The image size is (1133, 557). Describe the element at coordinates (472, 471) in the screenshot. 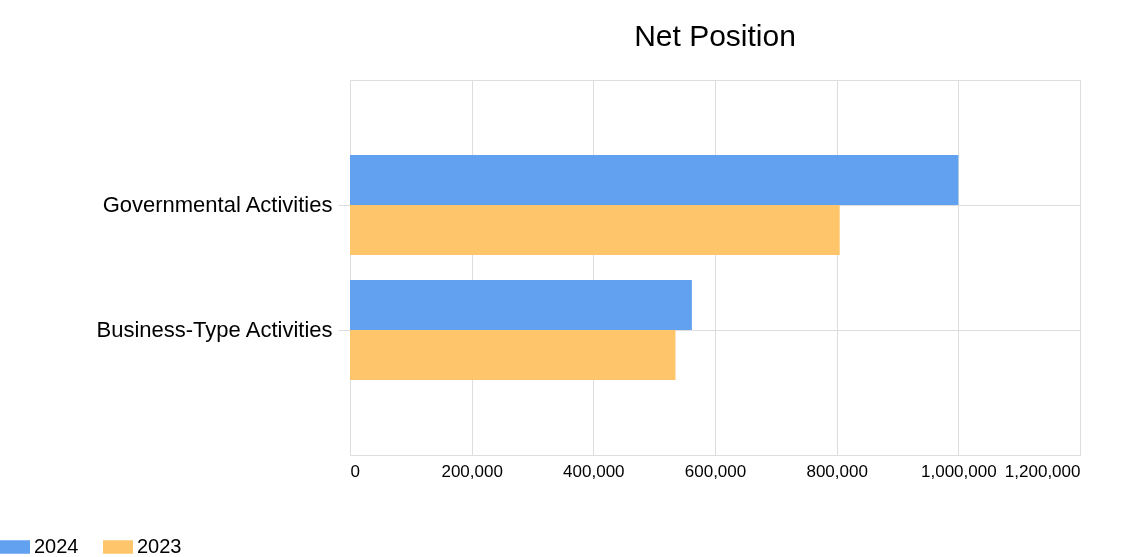

I see `x-tick-label: 200,000` at that location.